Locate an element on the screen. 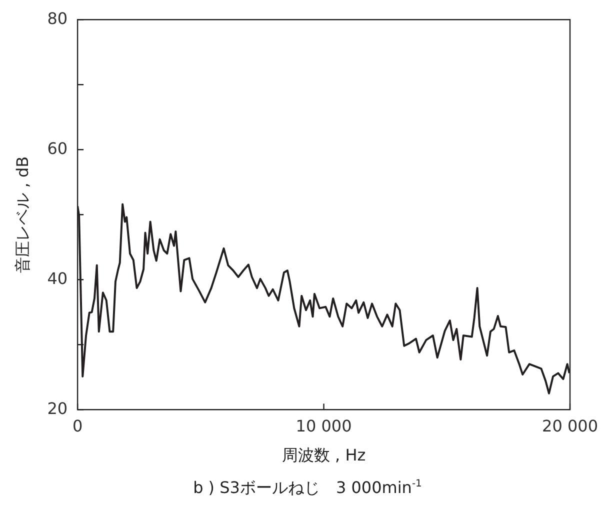 The width and height of the screenshot is (615, 528). y-tick-label: 20 is located at coordinates (57, 408).